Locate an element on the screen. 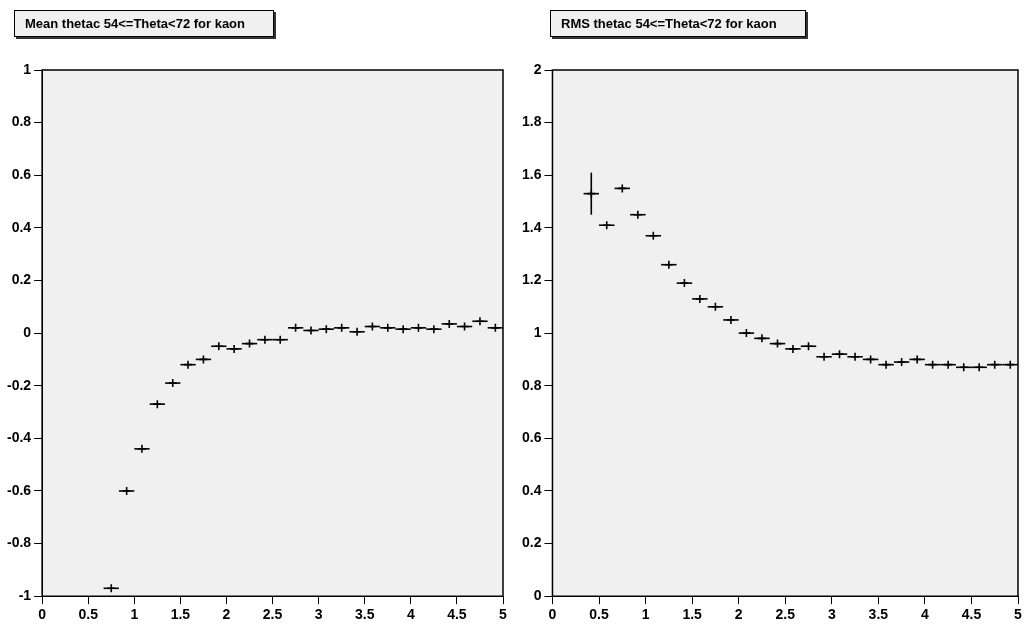 The height and width of the screenshot is (631, 1030). y-tick-label: -0.4 is located at coordinates (19, 437).